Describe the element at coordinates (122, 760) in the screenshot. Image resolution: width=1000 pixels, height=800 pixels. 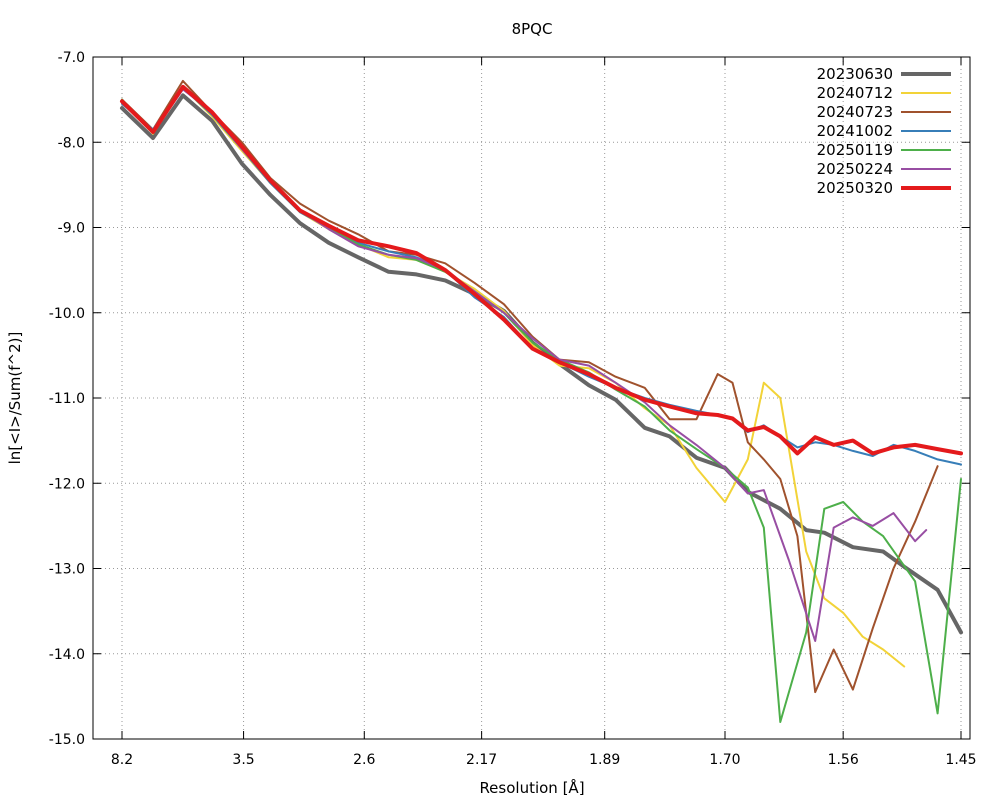
I see `x-tick-label: 8.2` at that location.